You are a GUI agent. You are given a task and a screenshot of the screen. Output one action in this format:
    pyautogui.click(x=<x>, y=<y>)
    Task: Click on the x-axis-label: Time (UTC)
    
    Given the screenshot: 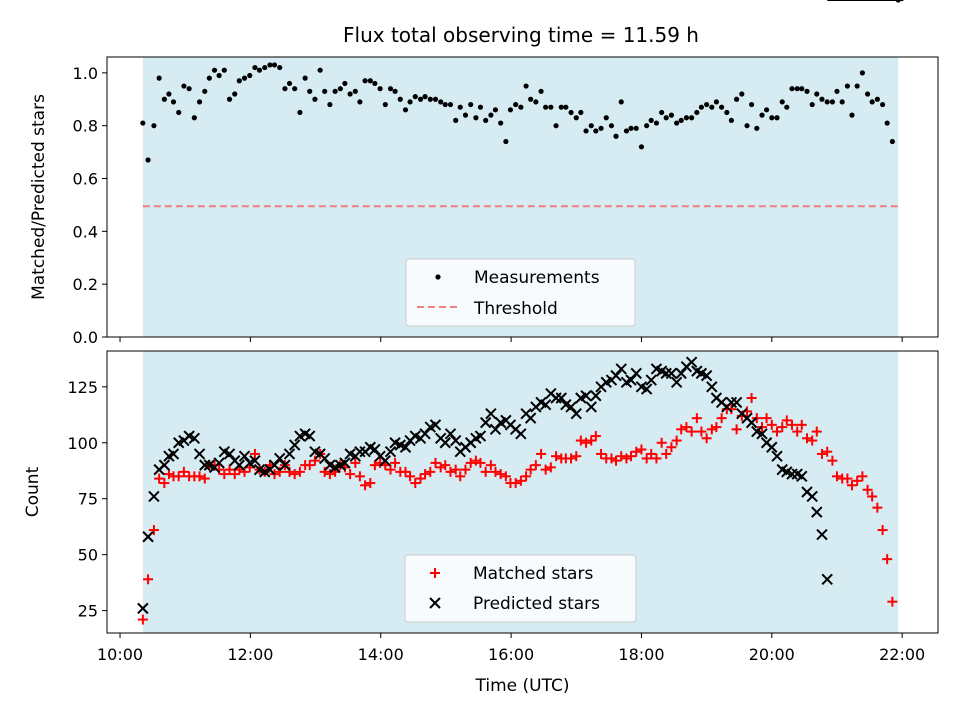 What is the action you would take?
    pyautogui.click(x=522, y=686)
    